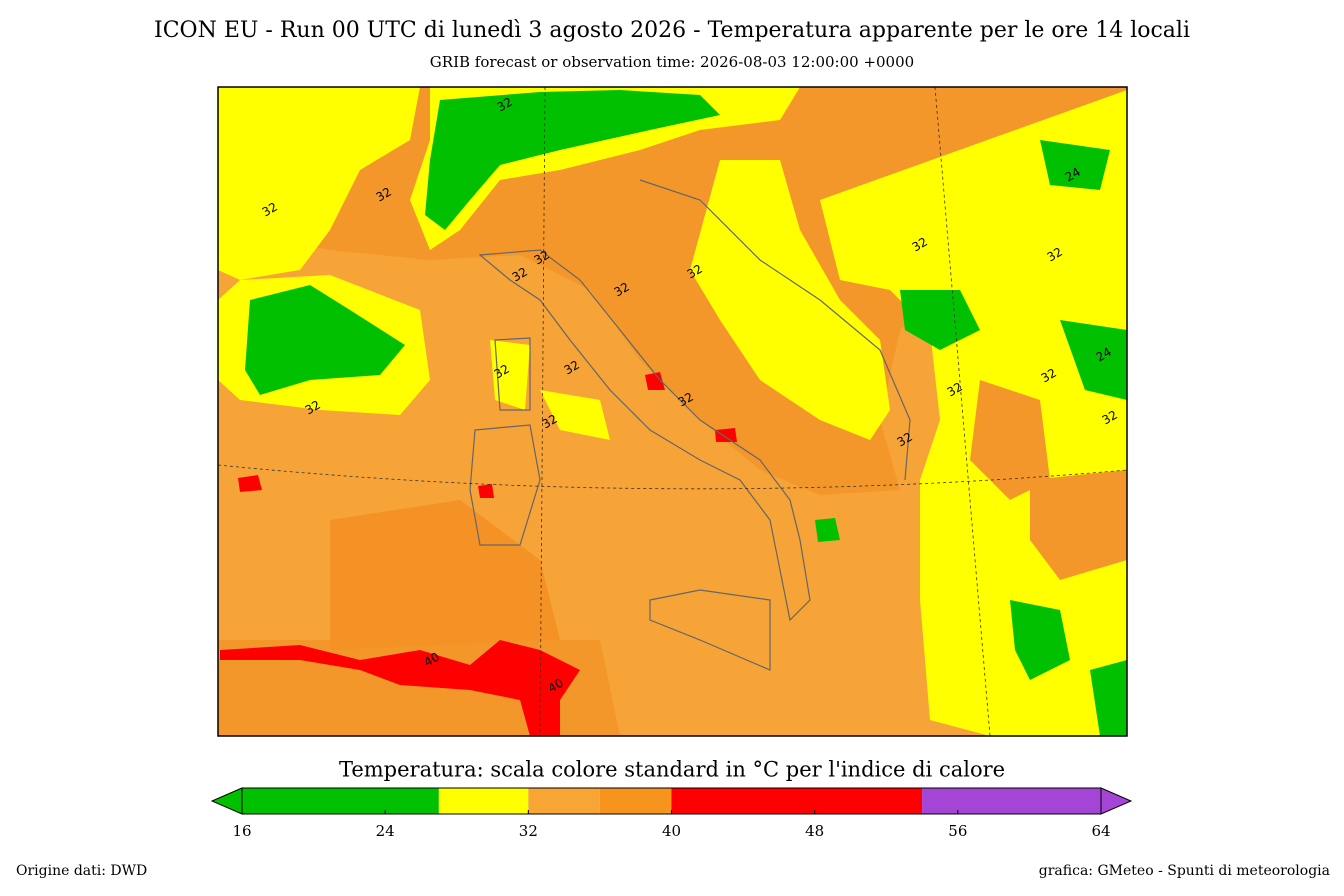 The height and width of the screenshot is (896, 1344). I want to click on colorbar: 16 24 32 40 48 56 64, so click(671, 813).